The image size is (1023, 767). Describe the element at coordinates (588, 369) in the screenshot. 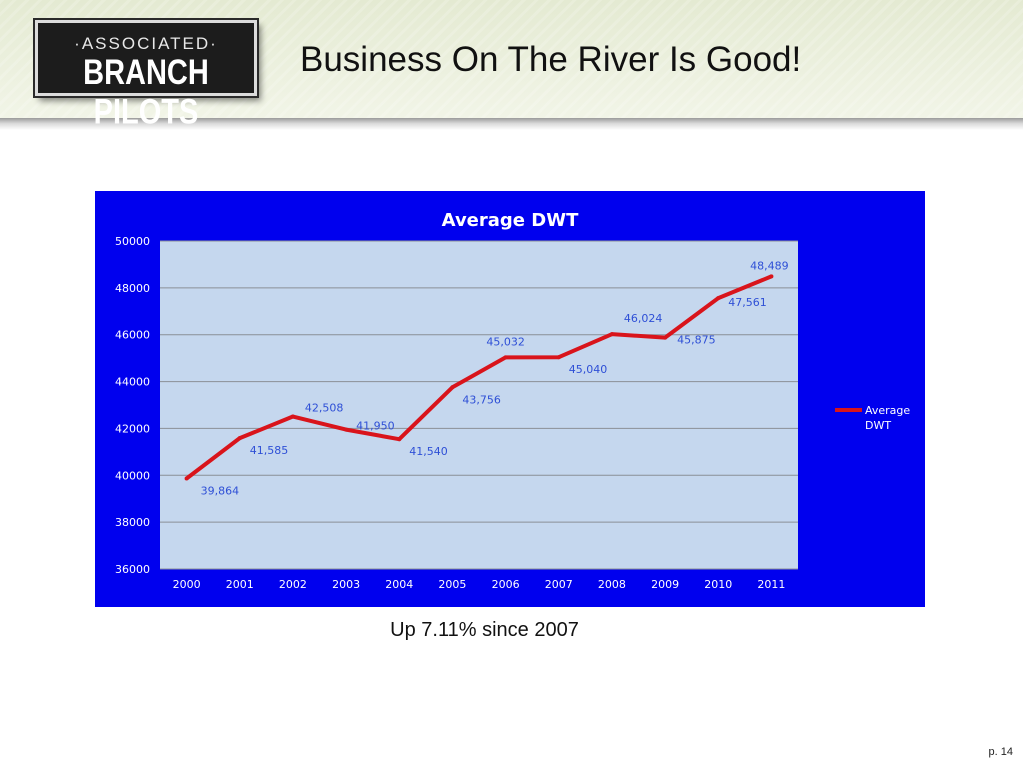

I see `data-label: 45,040` at that location.